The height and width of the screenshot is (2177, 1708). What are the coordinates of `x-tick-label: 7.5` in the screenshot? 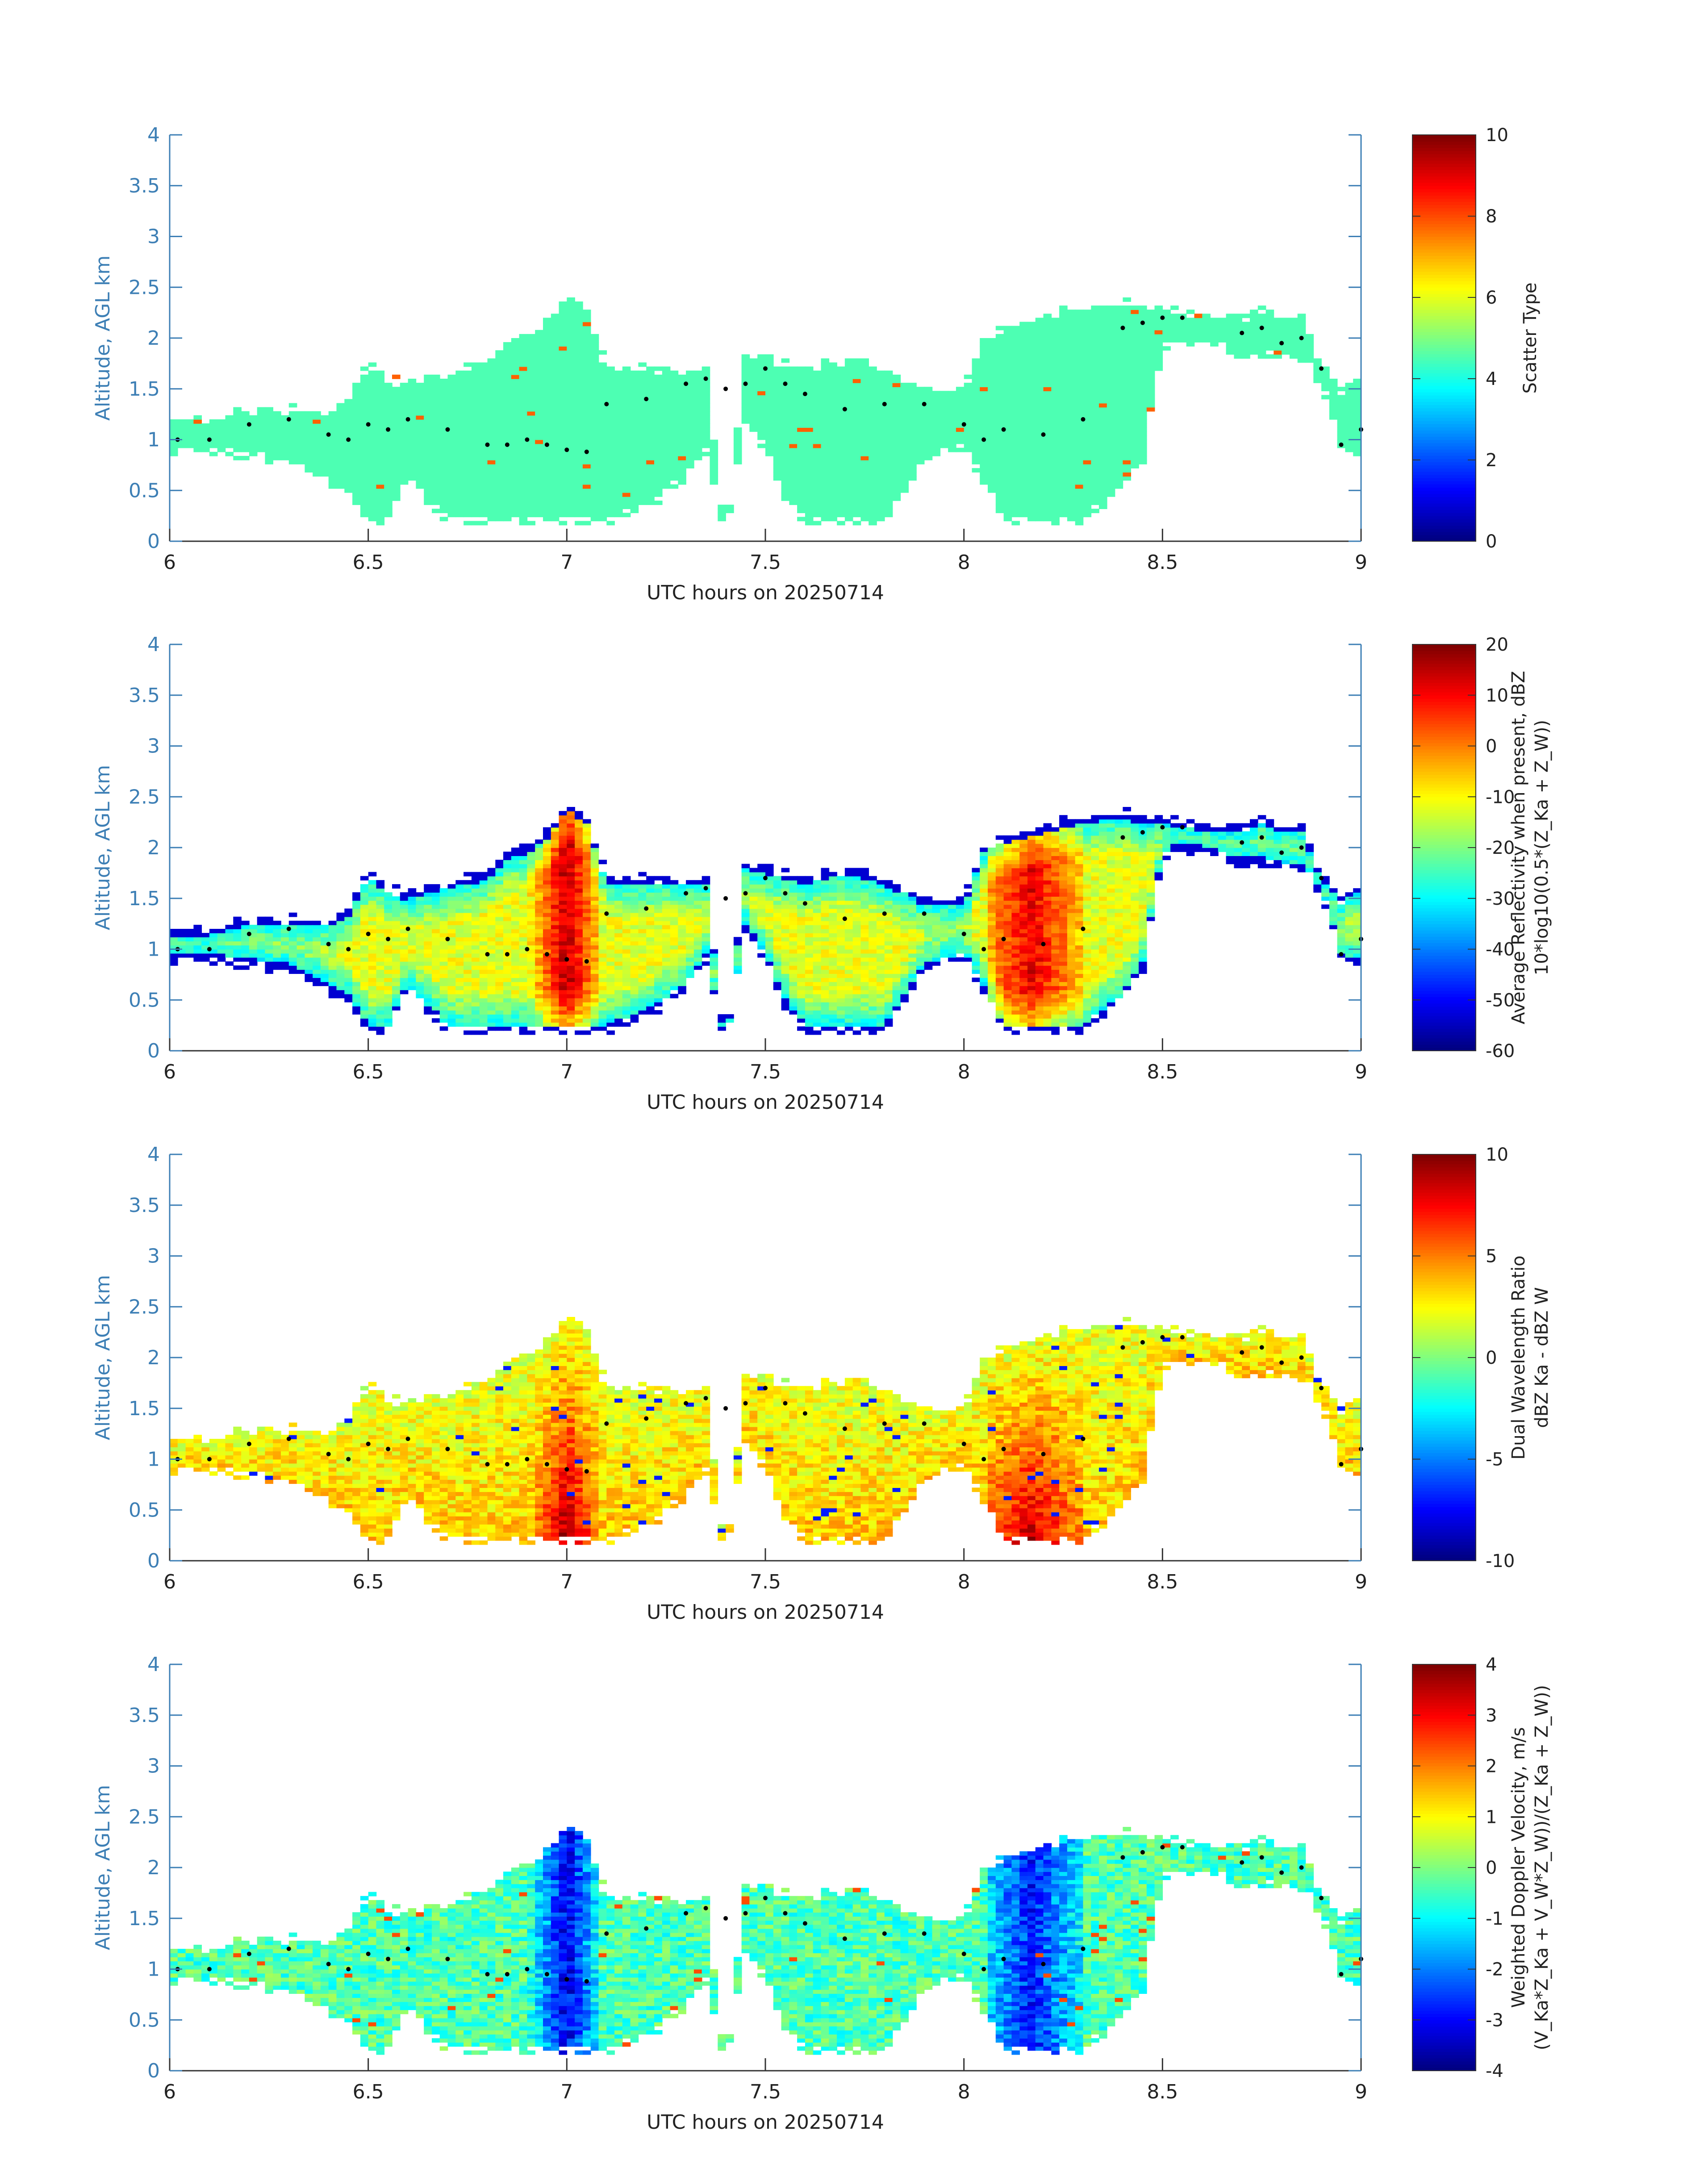 It's located at (765, 1072).